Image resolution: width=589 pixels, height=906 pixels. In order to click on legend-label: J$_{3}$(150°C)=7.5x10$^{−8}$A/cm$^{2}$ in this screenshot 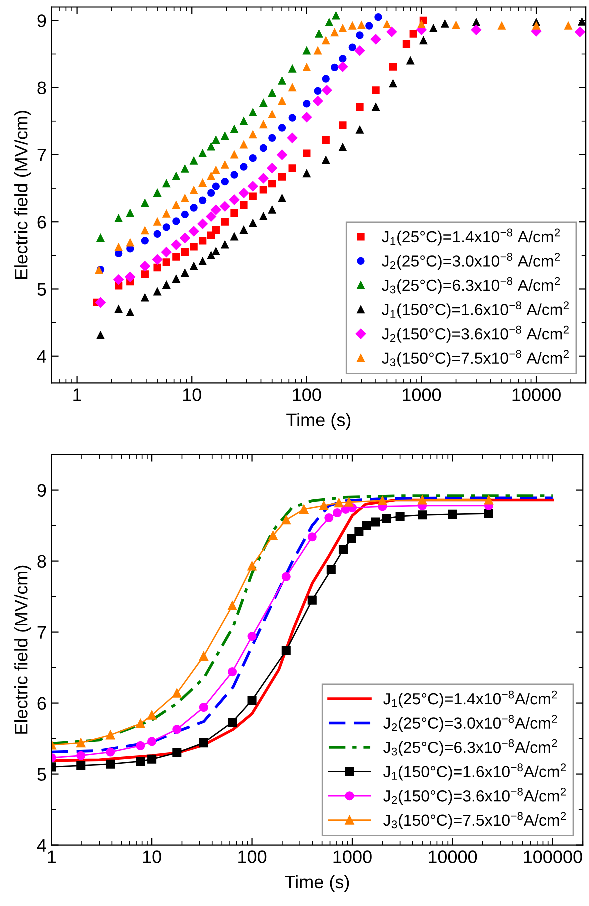, I will do `click(475, 821)`.